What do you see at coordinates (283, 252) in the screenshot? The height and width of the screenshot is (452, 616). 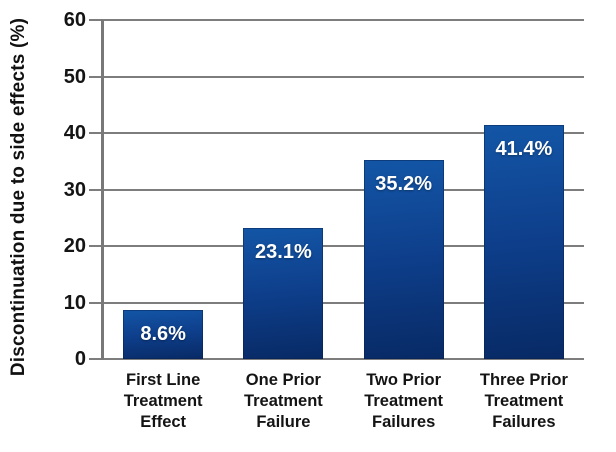 I see `bar-value-label: 23.1%` at bounding box center [283, 252].